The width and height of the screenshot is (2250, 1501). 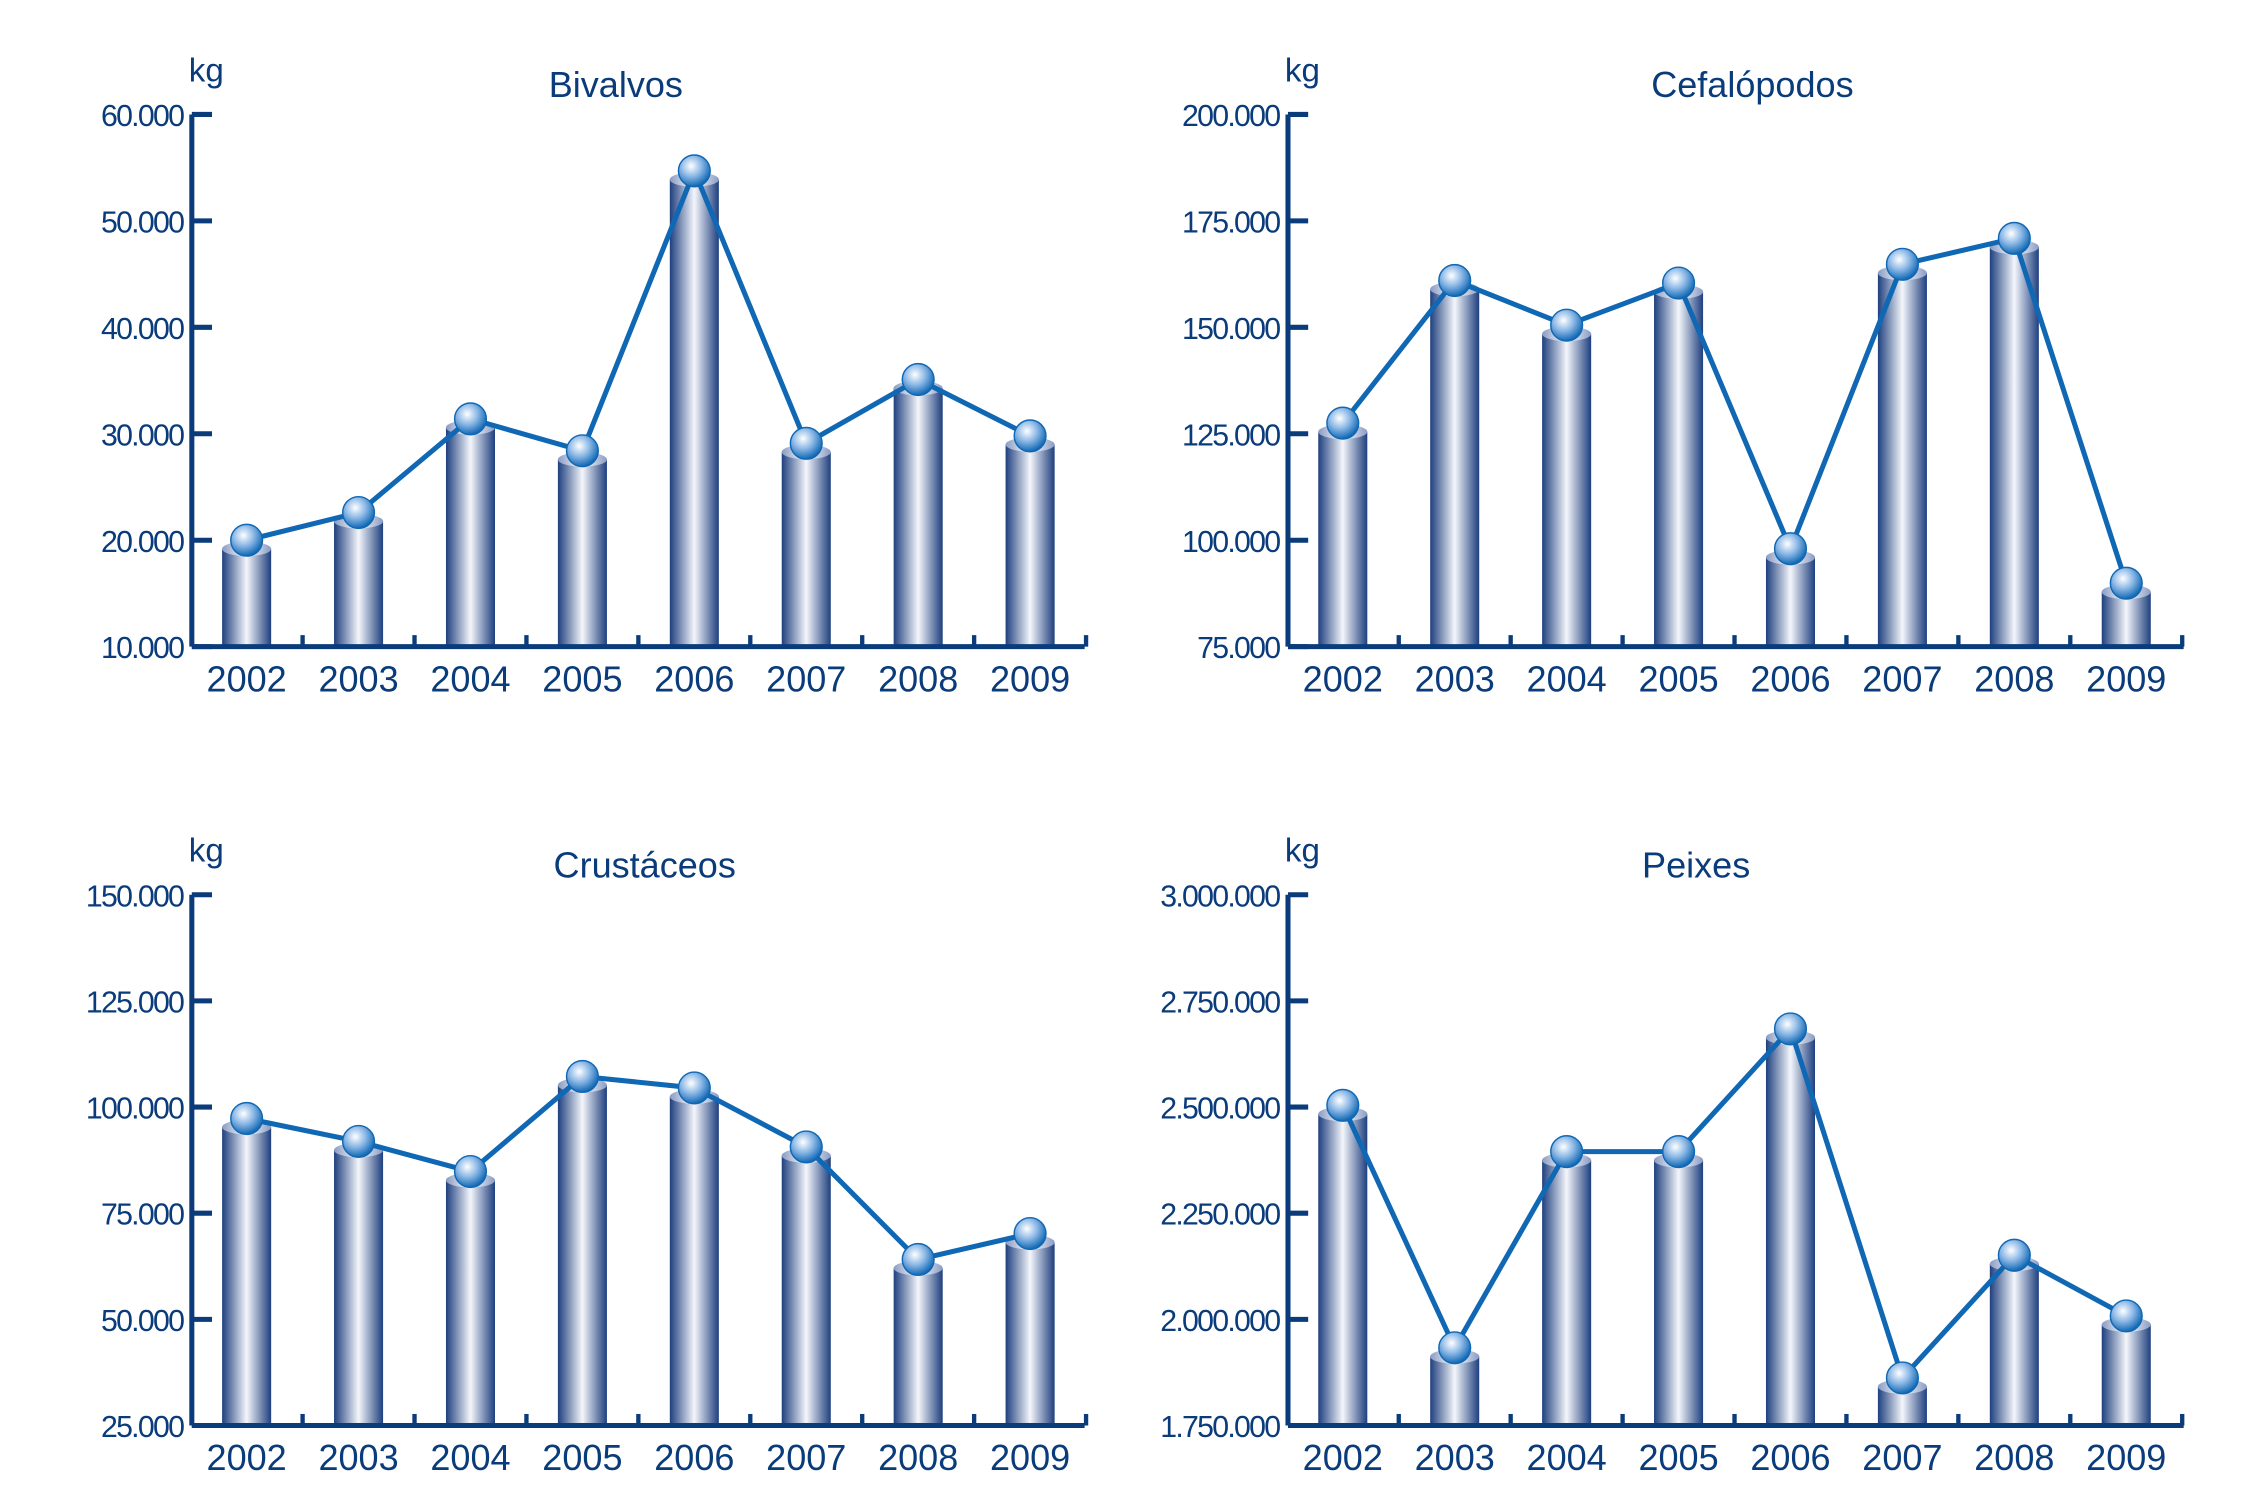 I want to click on y-tick-label: 40.000, so click(x=142, y=329).